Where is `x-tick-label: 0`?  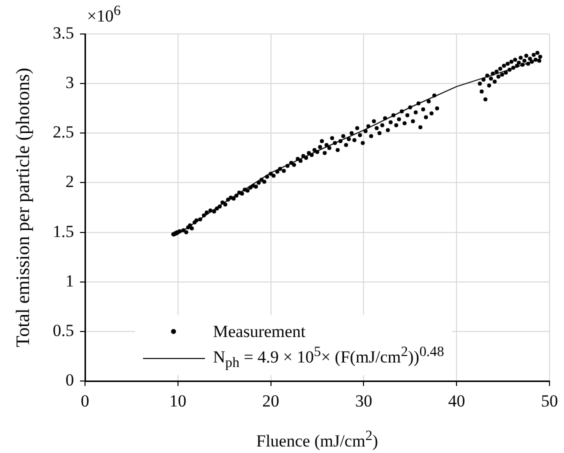 x-tick-label: 0 is located at coordinates (85, 401).